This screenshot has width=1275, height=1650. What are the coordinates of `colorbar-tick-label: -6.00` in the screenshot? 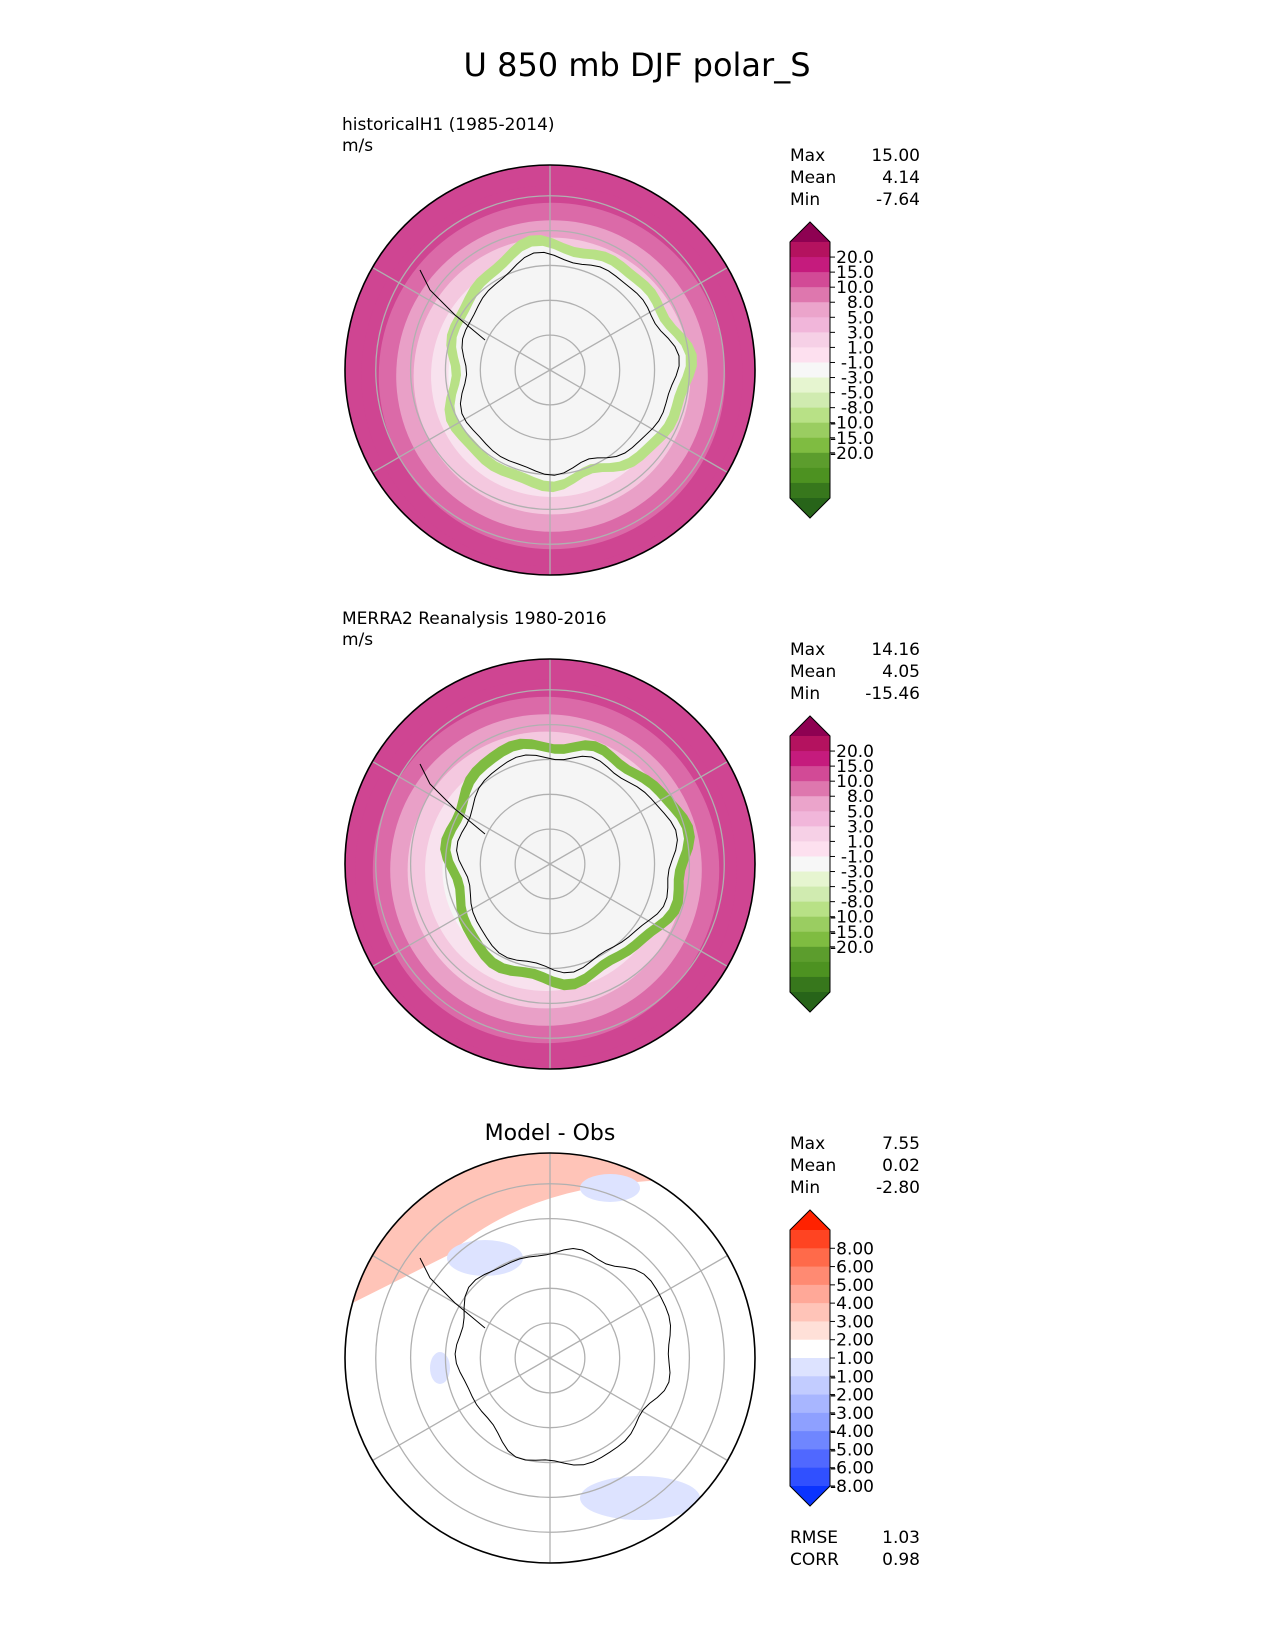 It's located at (852, 1469).